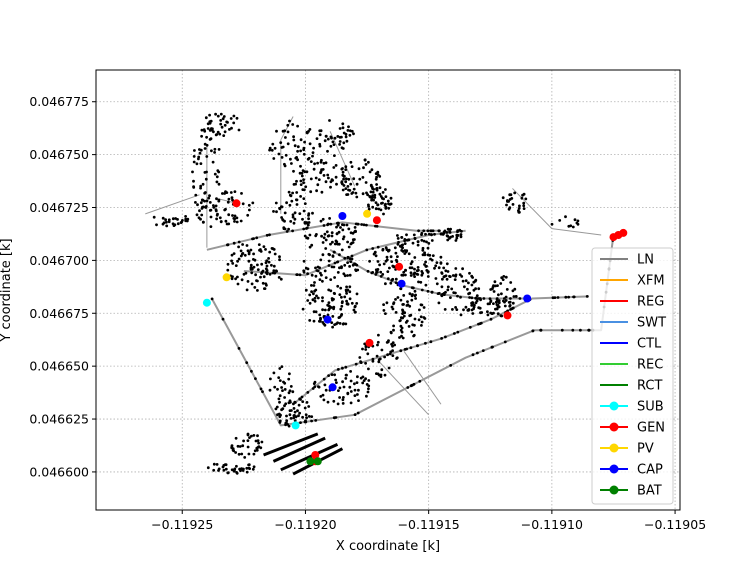 Image resolution: width=756 pixels, height=573 pixels. I want to click on legend-label-cap: CAP, so click(650, 470).